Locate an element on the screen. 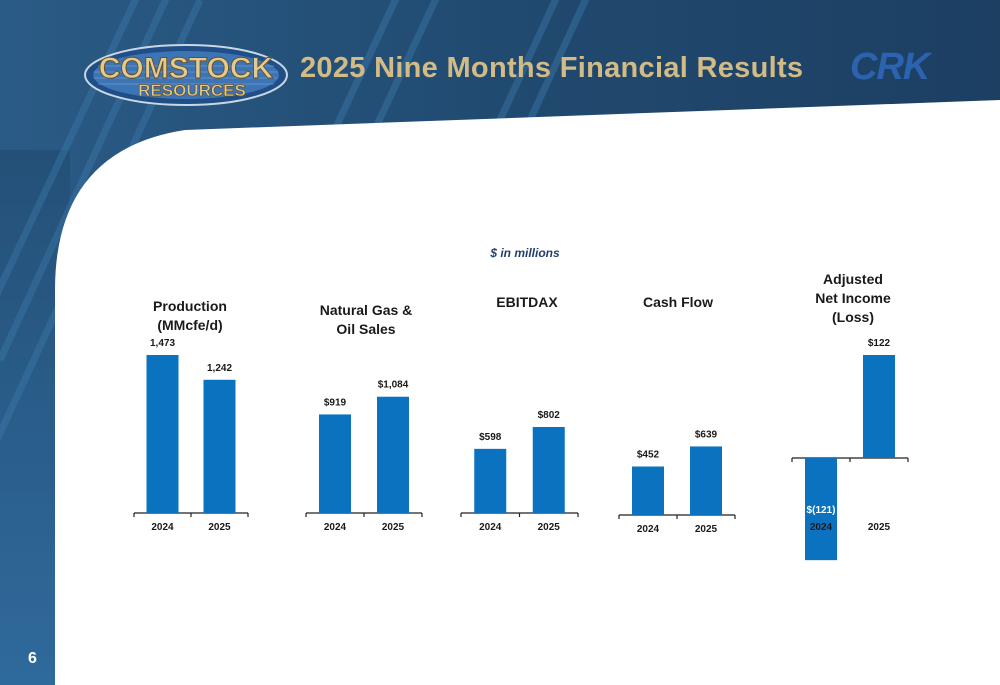 The width and height of the screenshot is (1000, 685). data-label: 1,473 is located at coordinates (162, 343).